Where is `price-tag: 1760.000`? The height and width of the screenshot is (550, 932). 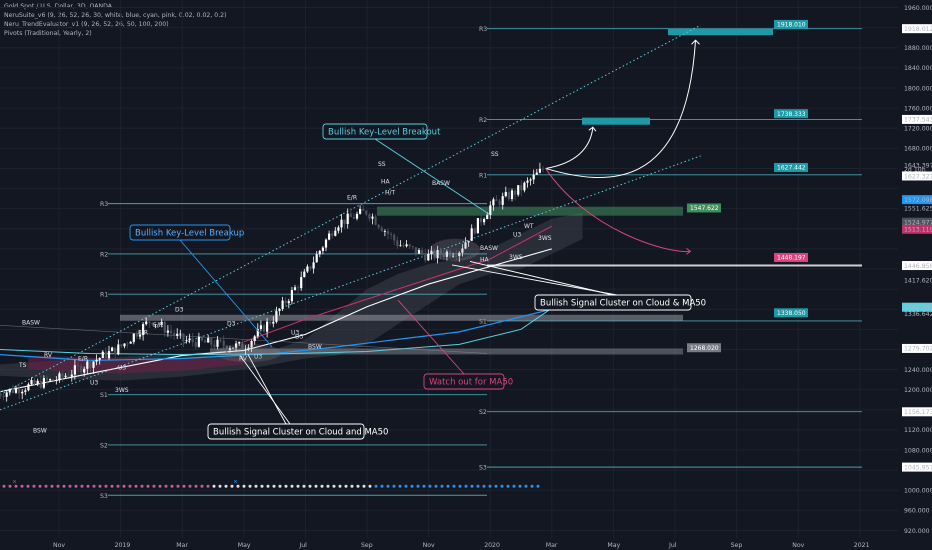 price-tag: 1760.000 is located at coordinates (918, 108).